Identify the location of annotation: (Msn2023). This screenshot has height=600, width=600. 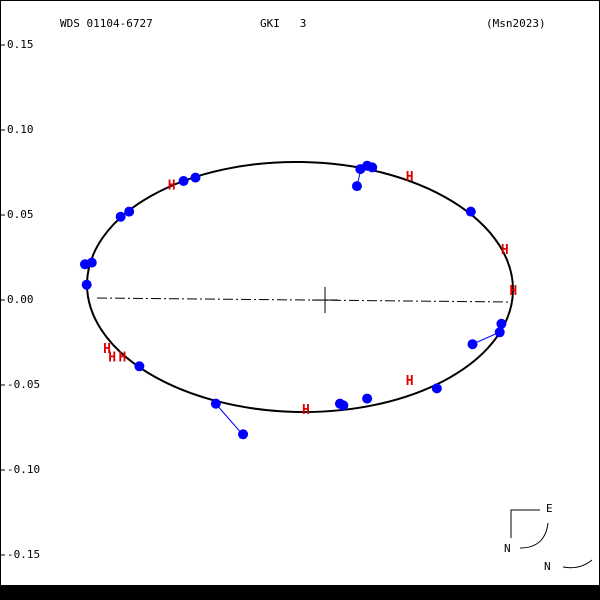
(516, 23).